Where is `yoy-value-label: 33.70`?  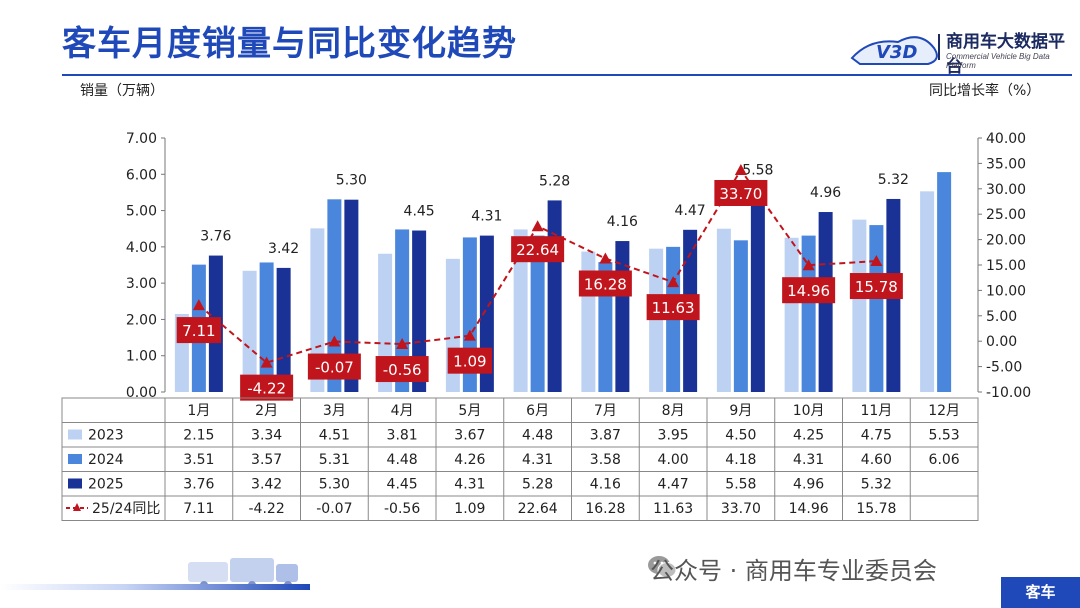
yoy-value-label: 33.70 is located at coordinates (740, 194).